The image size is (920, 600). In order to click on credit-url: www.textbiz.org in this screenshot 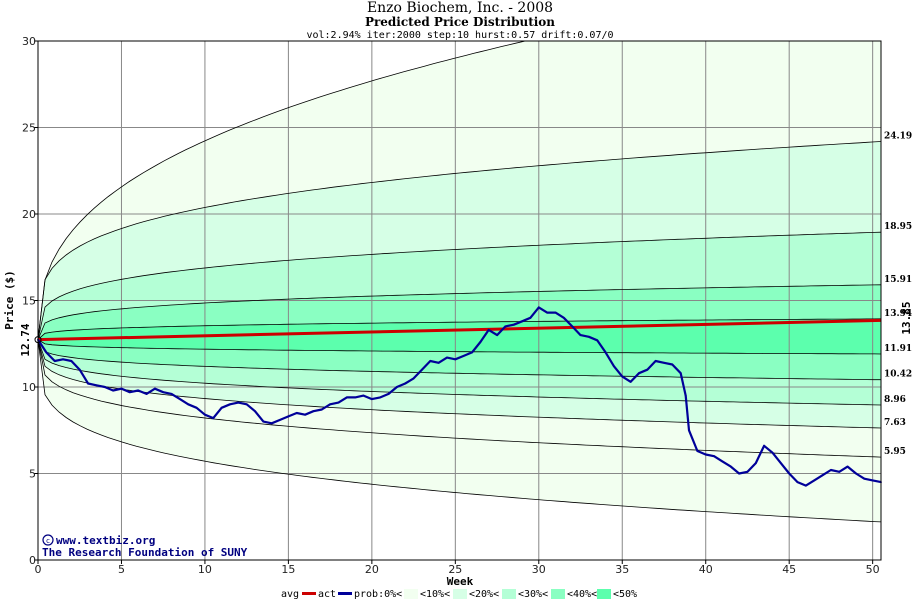, I will do `click(105, 540)`.